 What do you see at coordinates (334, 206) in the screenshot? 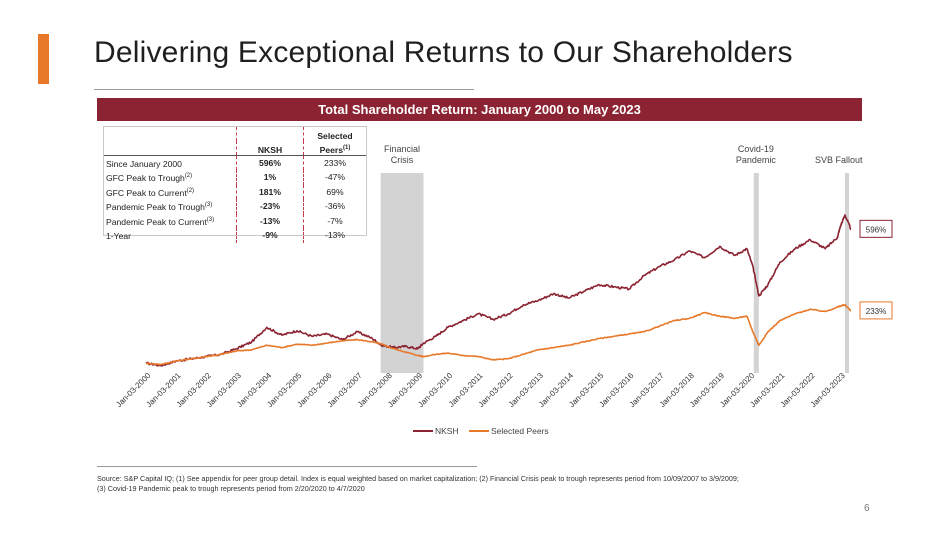
I see `peers-value: -36%` at bounding box center [334, 206].